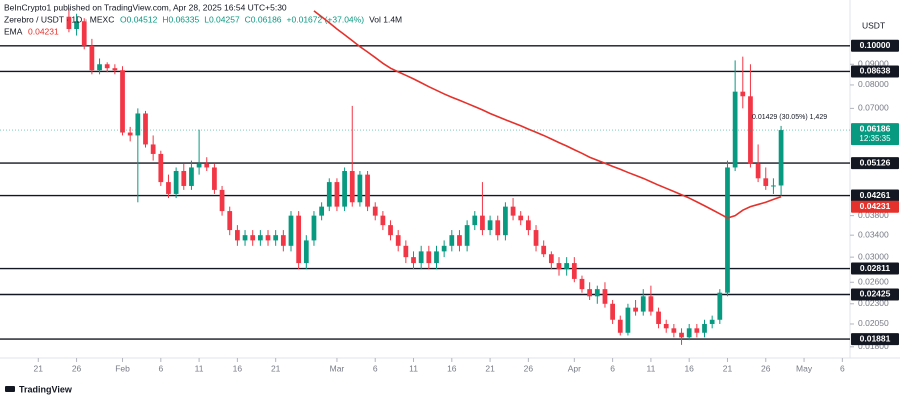  Describe the element at coordinates (875, 71) in the screenshot. I see `level-label: 0.08638` at that location.